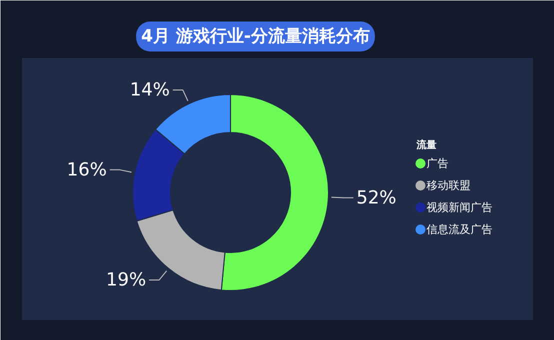  Describe the element at coordinates (448, 185) in the screenshot. I see `legend-label: 移动联盟` at that location.